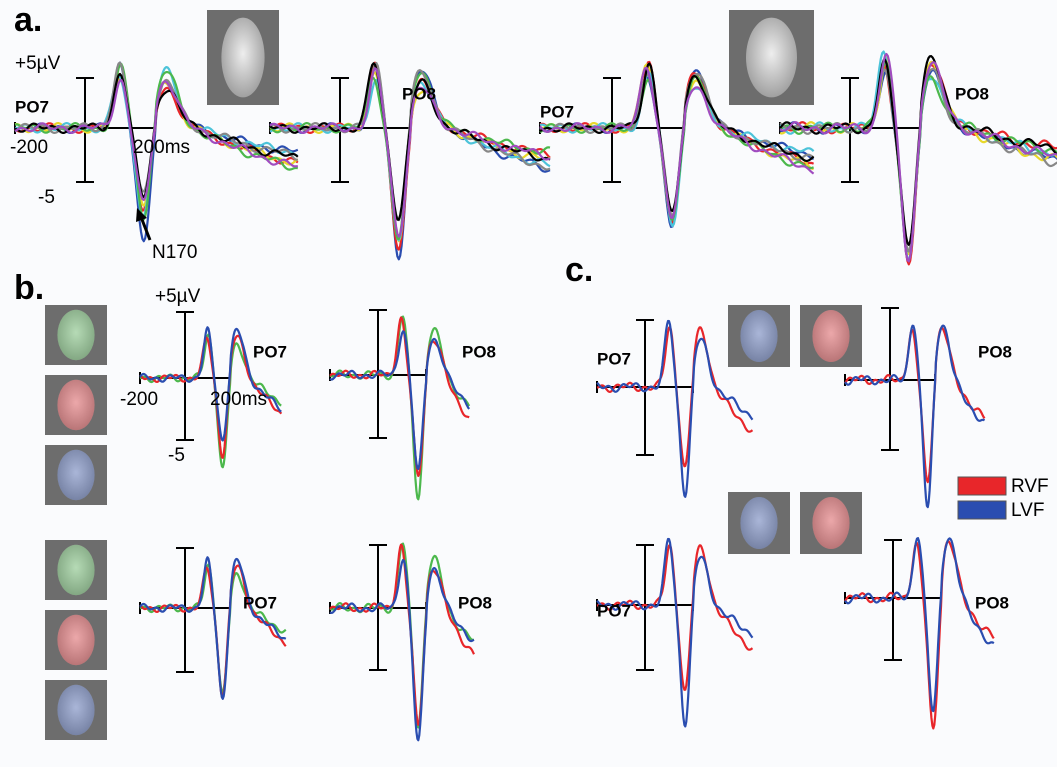 This screenshot has width=1057, height=767. I want to click on legend-label: LVF, so click(1027, 510).